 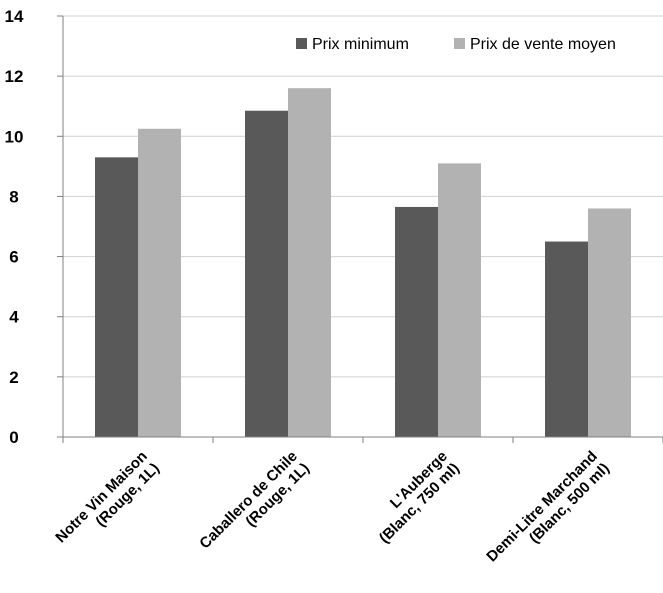 What do you see at coordinates (13, 437) in the screenshot?
I see `y-tick-label: 0` at bounding box center [13, 437].